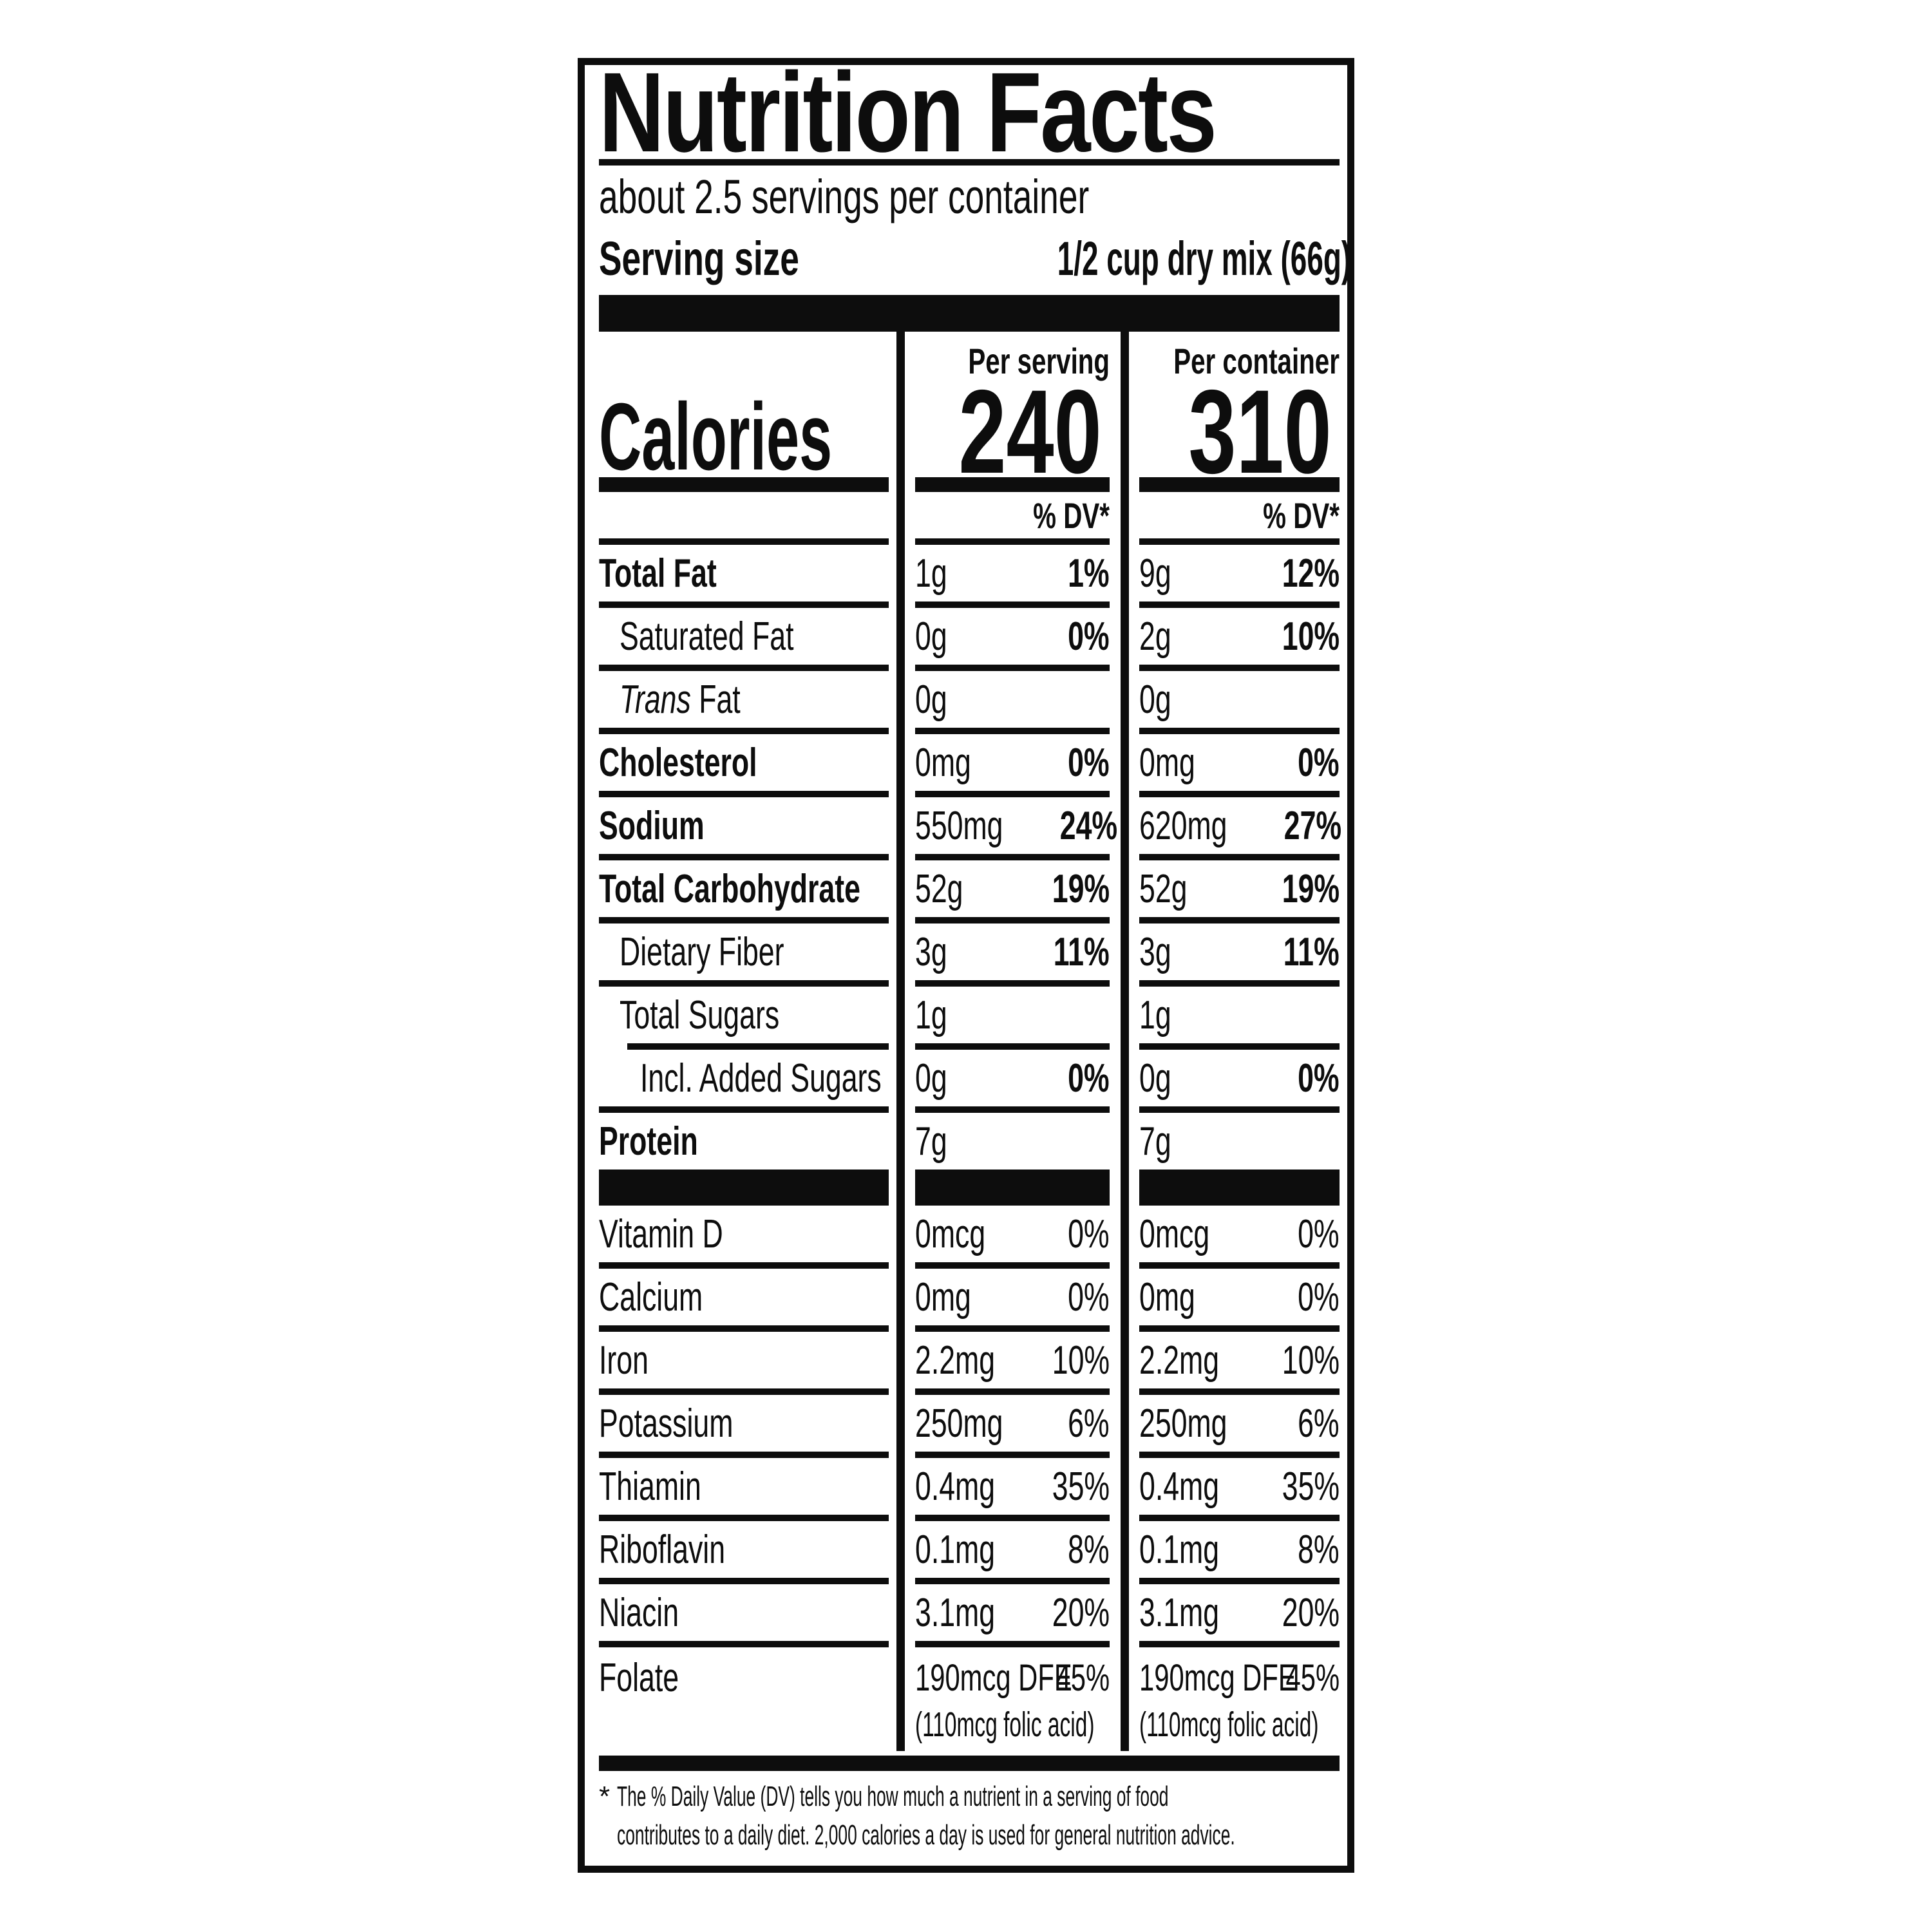 This screenshot has width=1932, height=1932. Describe the element at coordinates (655, 699) in the screenshot. I see `nutrient-name-italic: Trans` at that location.